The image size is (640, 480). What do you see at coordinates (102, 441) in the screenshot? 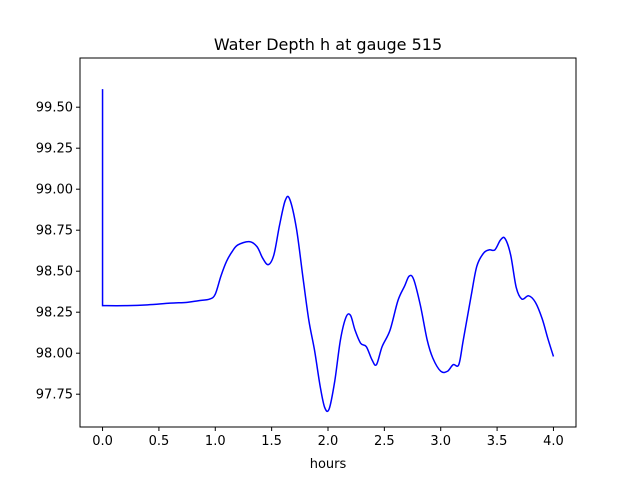
I see `x-tick-label: 0.0` at bounding box center [102, 441].